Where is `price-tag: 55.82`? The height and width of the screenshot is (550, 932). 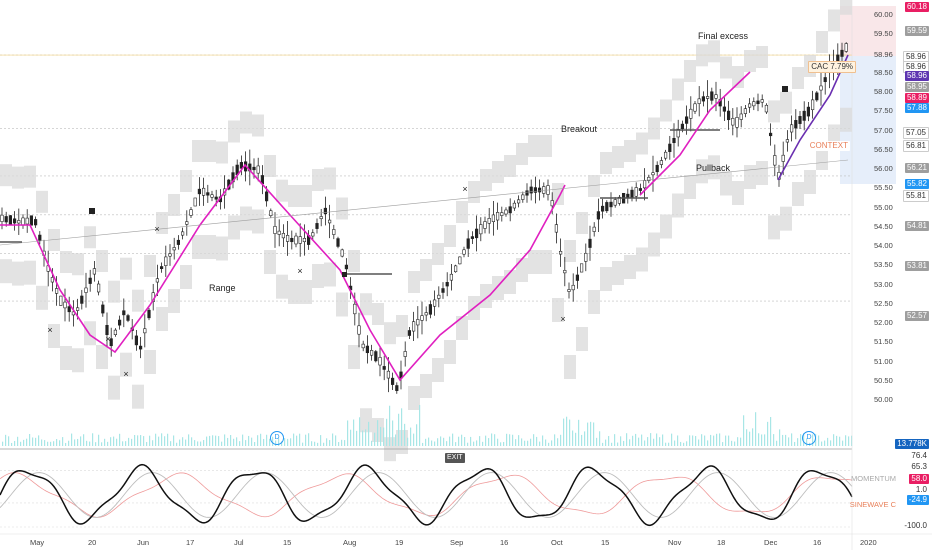 price-tag: 55.82 is located at coordinates (916, 184).